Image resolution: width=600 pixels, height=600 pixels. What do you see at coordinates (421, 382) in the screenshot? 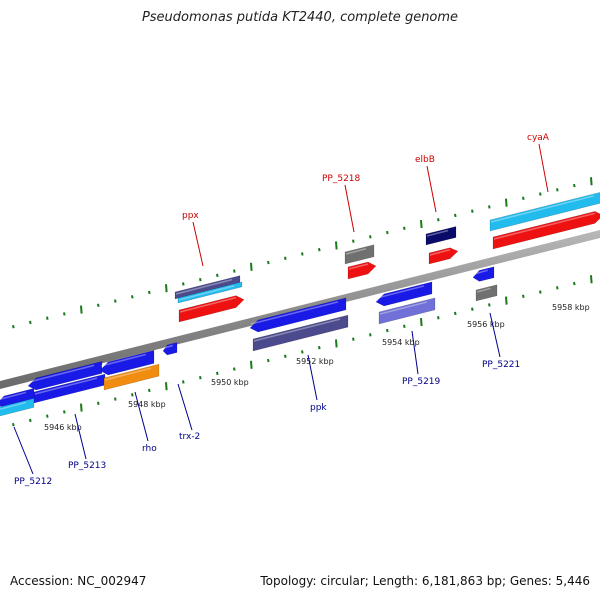
I see `gene-label-pp5219: PP_5219` at bounding box center [421, 382].